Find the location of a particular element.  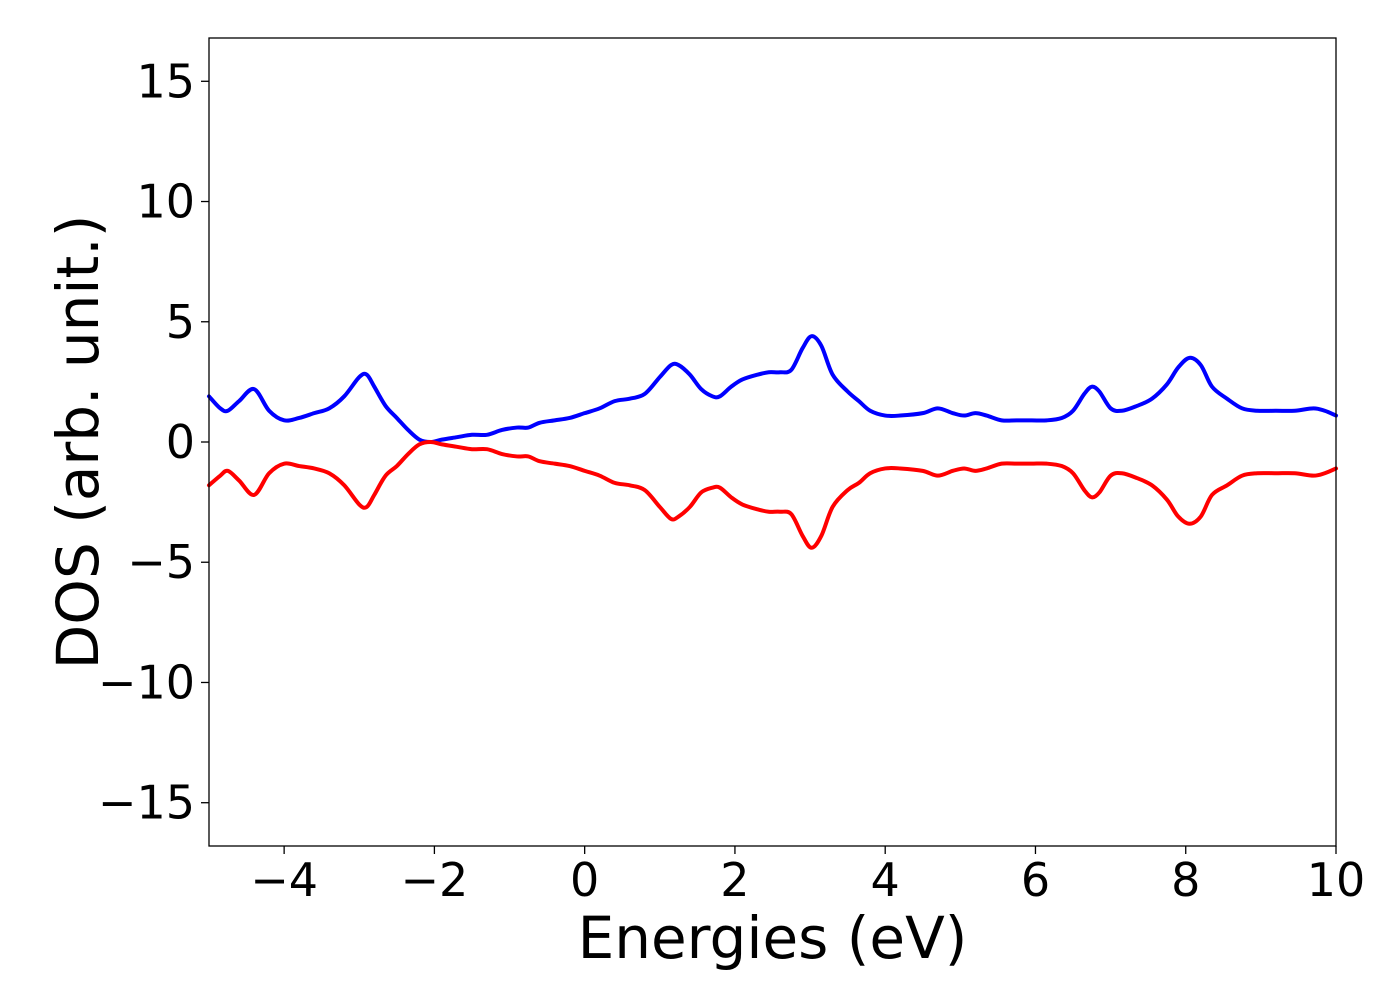

x-tick-label: 0 is located at coordinates (584, 880).